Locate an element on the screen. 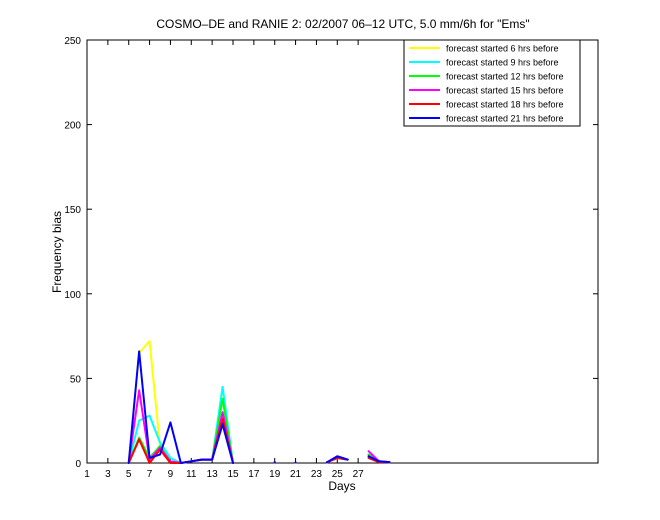 This screenshot has width=660, height=520. legend-label-1: forecast started 9 hrs before is located at coordinates (502, 63).